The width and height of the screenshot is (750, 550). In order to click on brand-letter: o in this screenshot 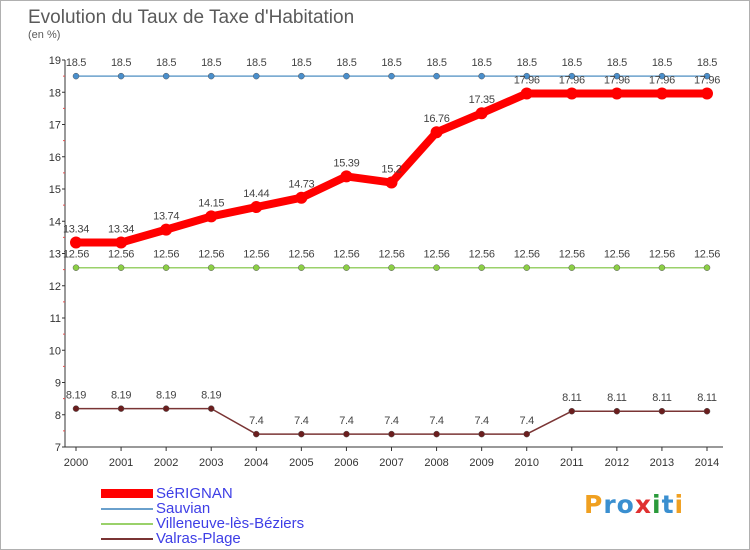, I will do `click(625, 504)`.